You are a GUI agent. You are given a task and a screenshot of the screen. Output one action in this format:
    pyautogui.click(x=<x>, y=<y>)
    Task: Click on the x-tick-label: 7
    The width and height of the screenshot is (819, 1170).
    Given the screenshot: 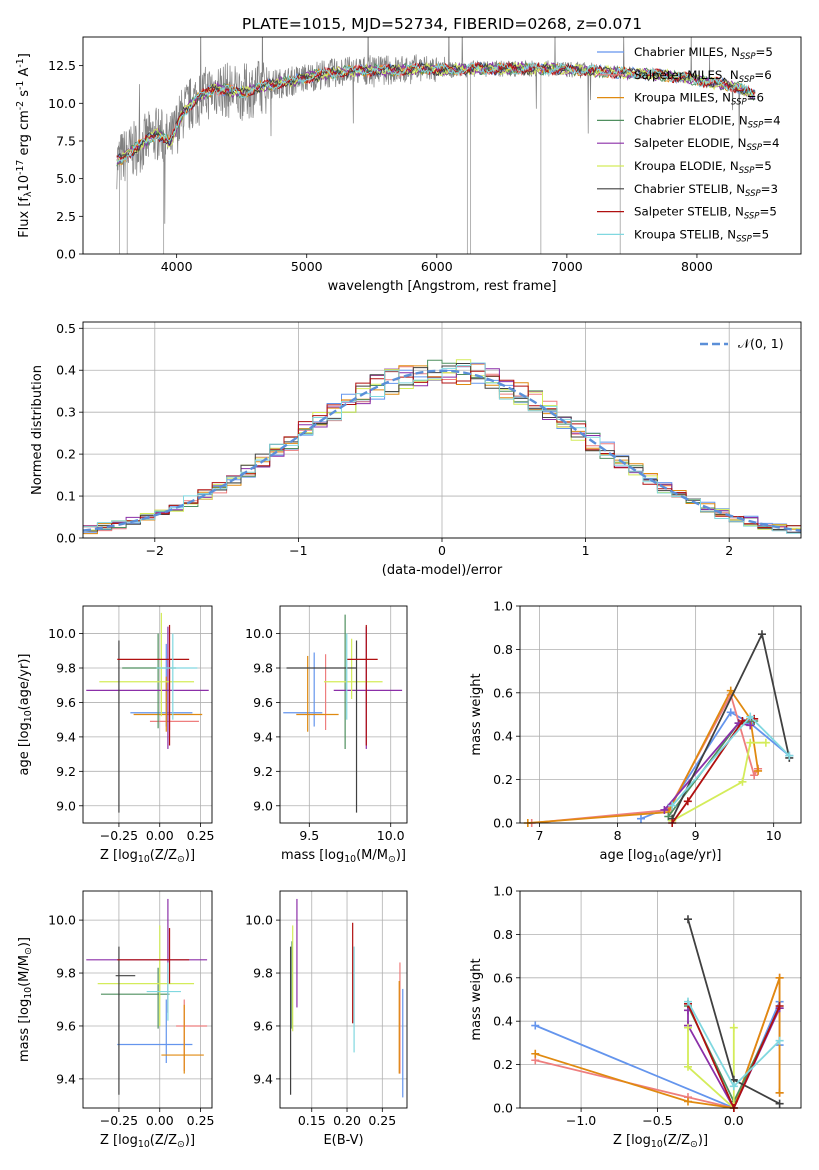 What is the action you would take?
    pyautogui.click(x=540, y=835)
    